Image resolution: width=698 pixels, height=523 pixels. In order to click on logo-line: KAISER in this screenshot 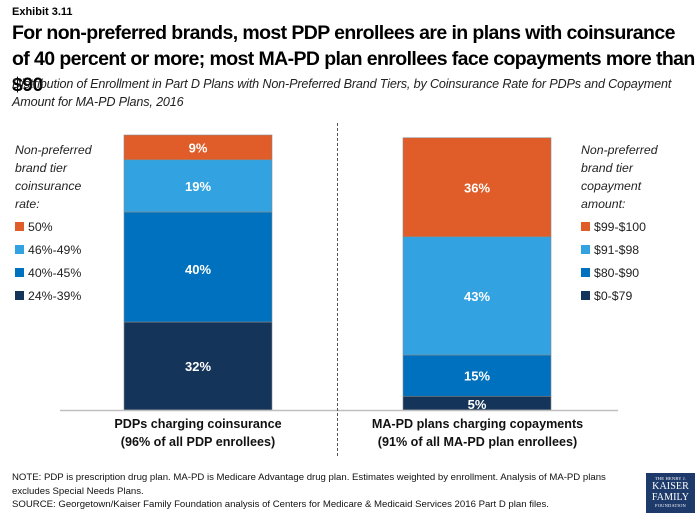, I will do `click(670, 486)`.